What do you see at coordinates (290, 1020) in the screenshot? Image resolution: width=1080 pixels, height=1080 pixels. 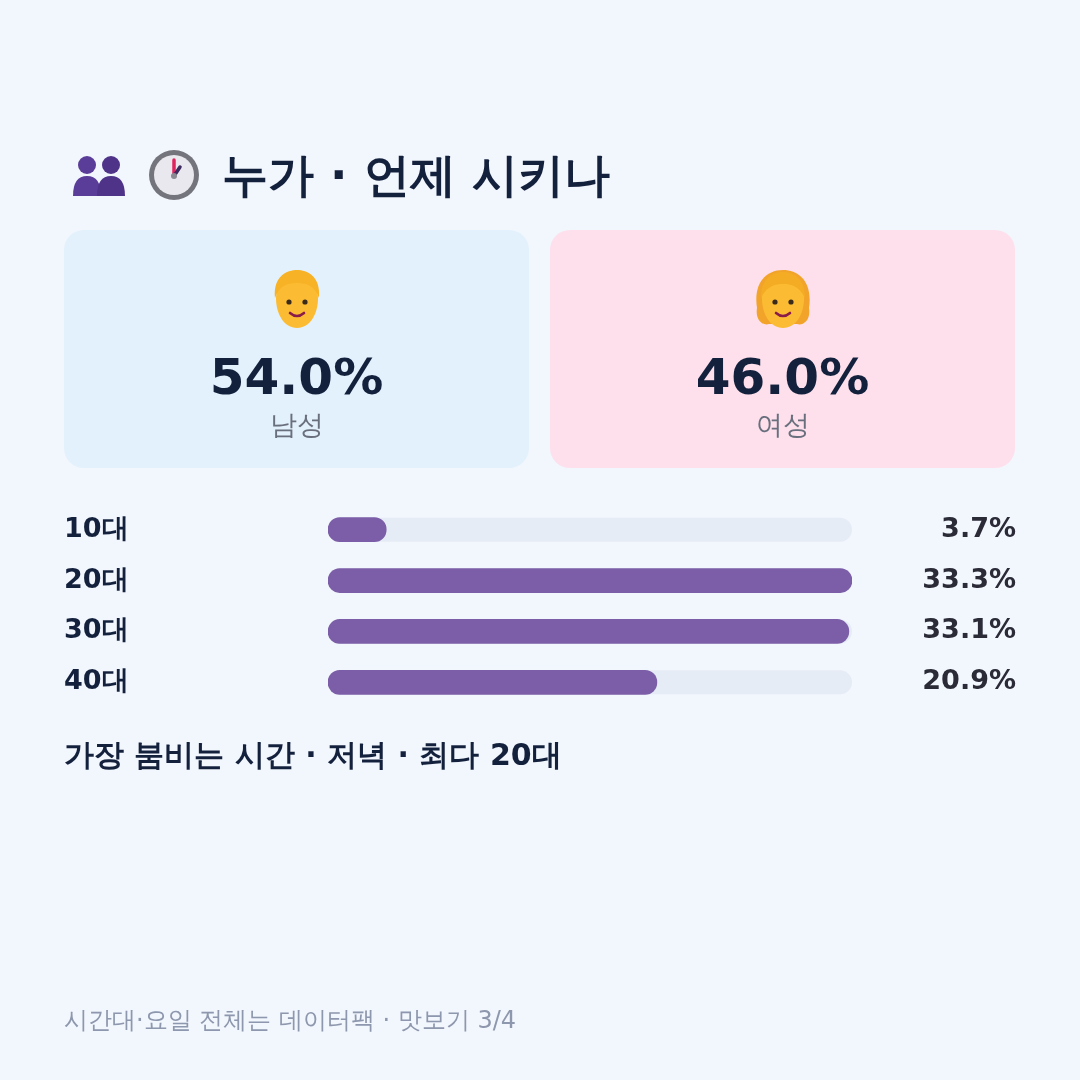 I see `text: 시간대·요일 전체는 데이터팩 · 맛보기 3/4` at bounding box center [290, 1020].